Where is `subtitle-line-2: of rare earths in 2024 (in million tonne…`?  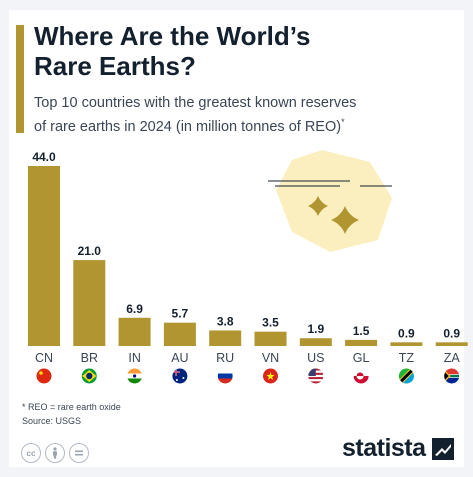 subtitle-line-2: of rare earths in 2024 (in million tonne… is located at coordinates (239, 125).